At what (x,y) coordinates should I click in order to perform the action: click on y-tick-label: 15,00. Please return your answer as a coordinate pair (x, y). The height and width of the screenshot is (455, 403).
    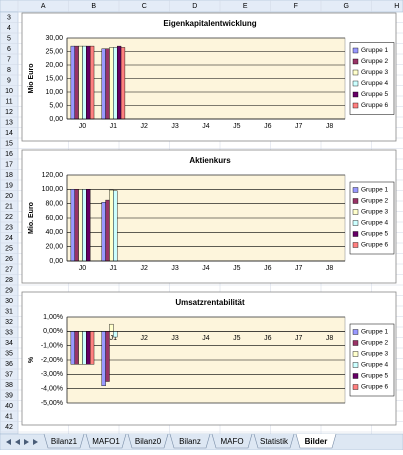
    Looking at the image, I should click on (54, 78).